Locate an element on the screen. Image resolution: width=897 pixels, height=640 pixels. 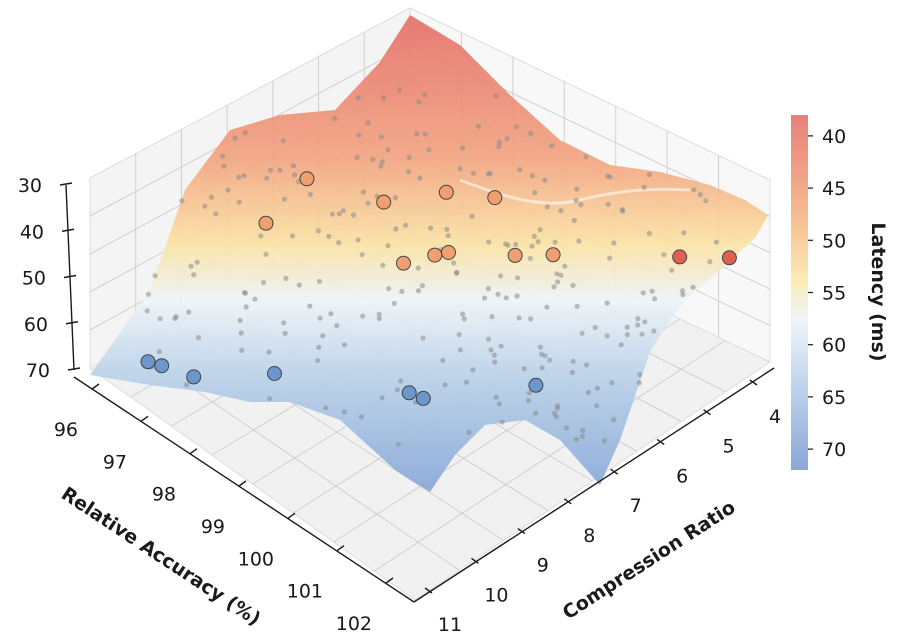
colorbar-label: Latency (ms) is located at coordinates (878, 291).